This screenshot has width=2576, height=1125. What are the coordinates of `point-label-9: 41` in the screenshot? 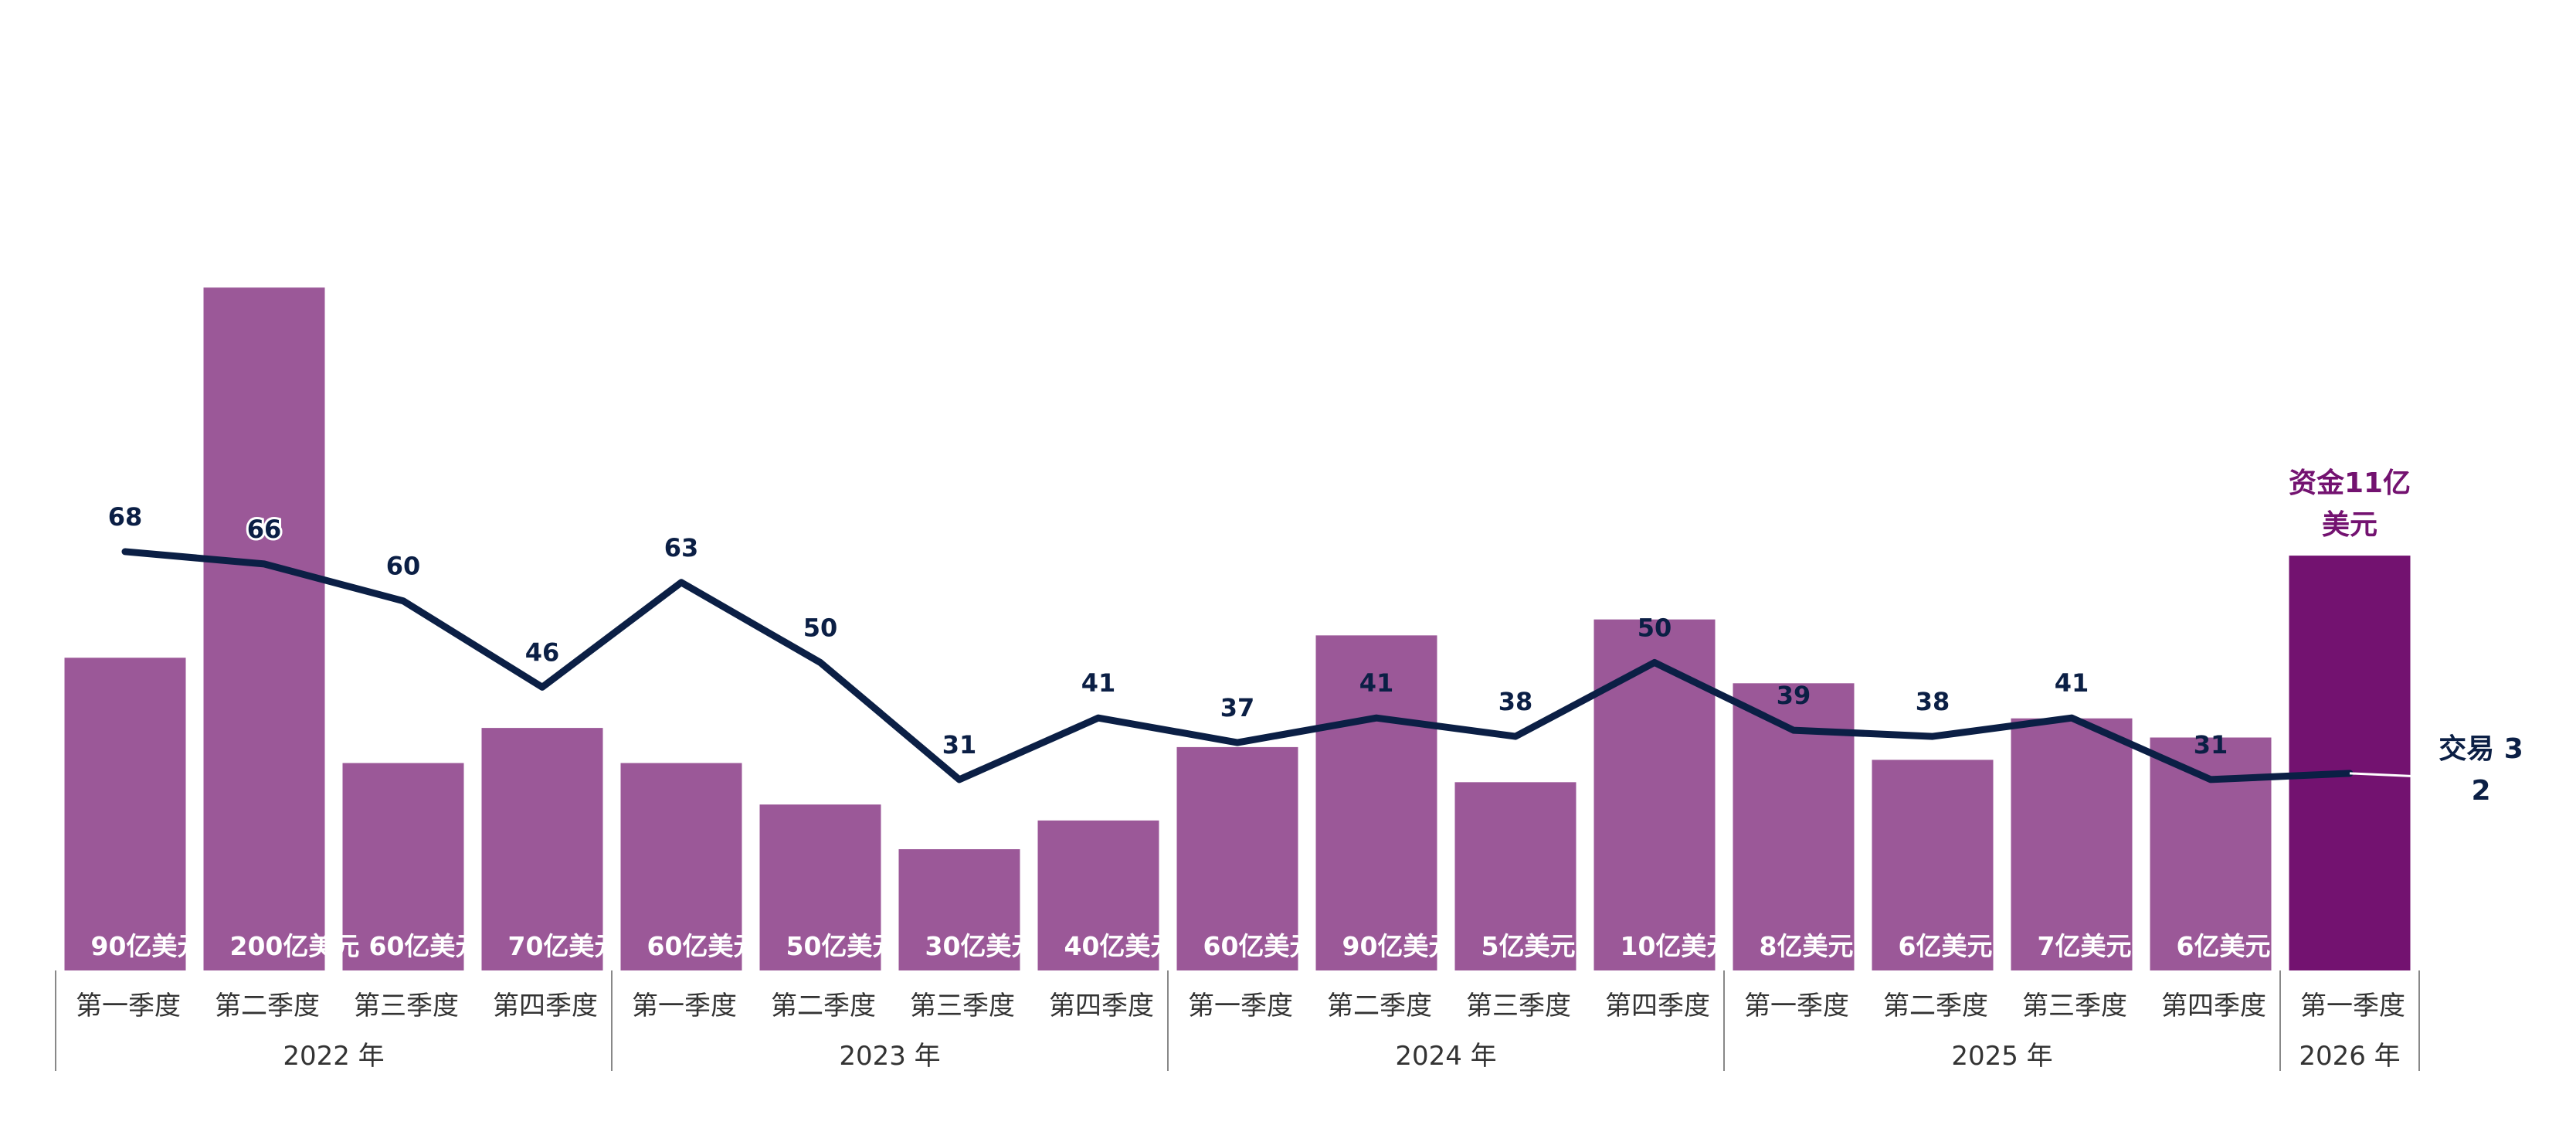 It's located at (1376, 683).